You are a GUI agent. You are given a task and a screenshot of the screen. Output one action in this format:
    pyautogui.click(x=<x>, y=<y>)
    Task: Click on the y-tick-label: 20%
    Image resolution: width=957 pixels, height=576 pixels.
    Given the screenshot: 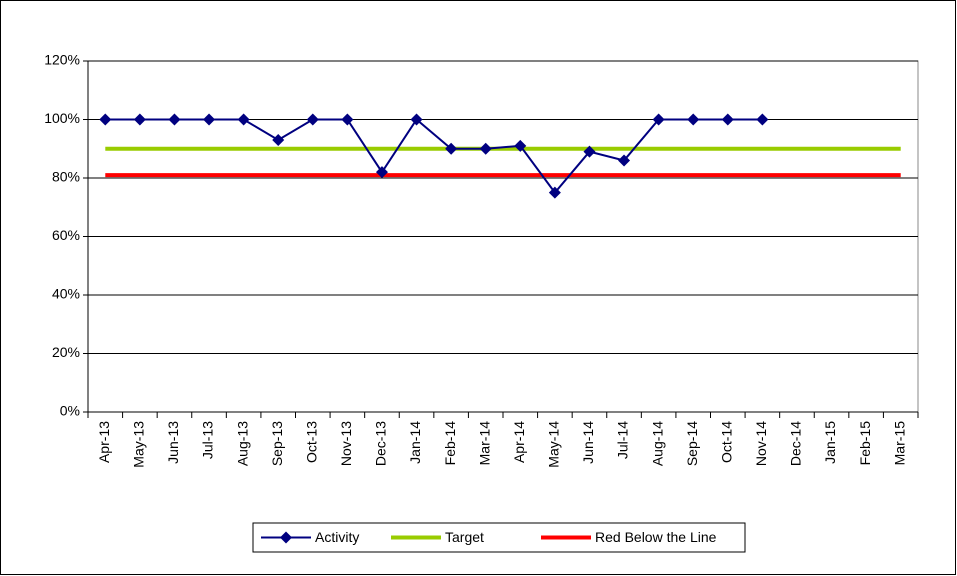 What is the action you would take?
    pyautogui.click(x=66, y=352)
    